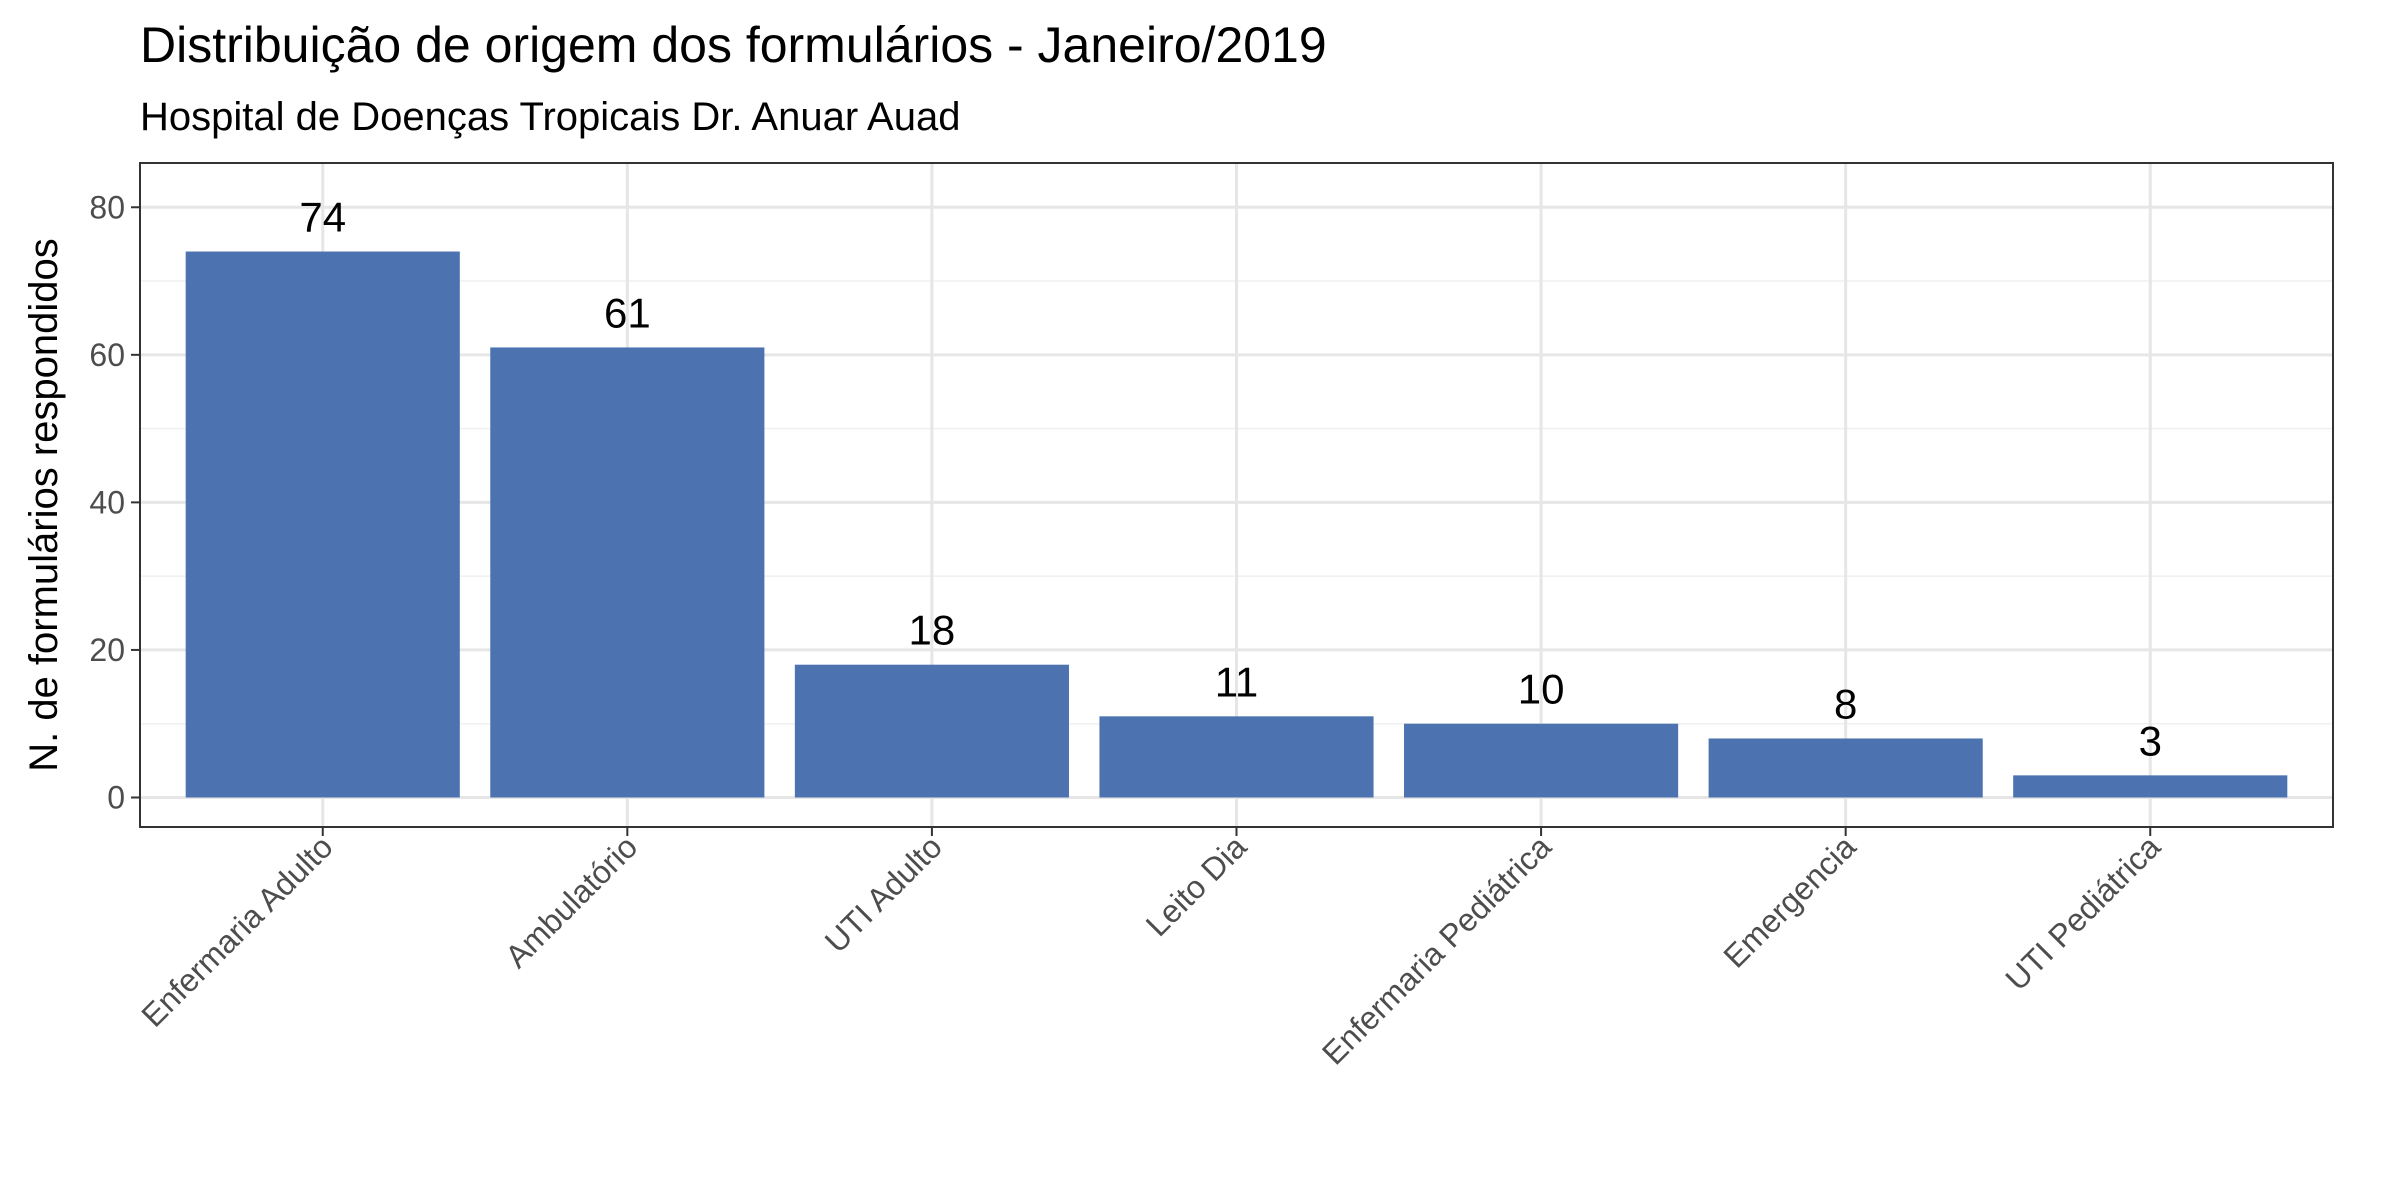 This screenshot has height=1200, width=2400. What do you see at coordinates (107, 355) in the screenshot?
I see `y-tick-label: 60` at bounding box center [107, 355].